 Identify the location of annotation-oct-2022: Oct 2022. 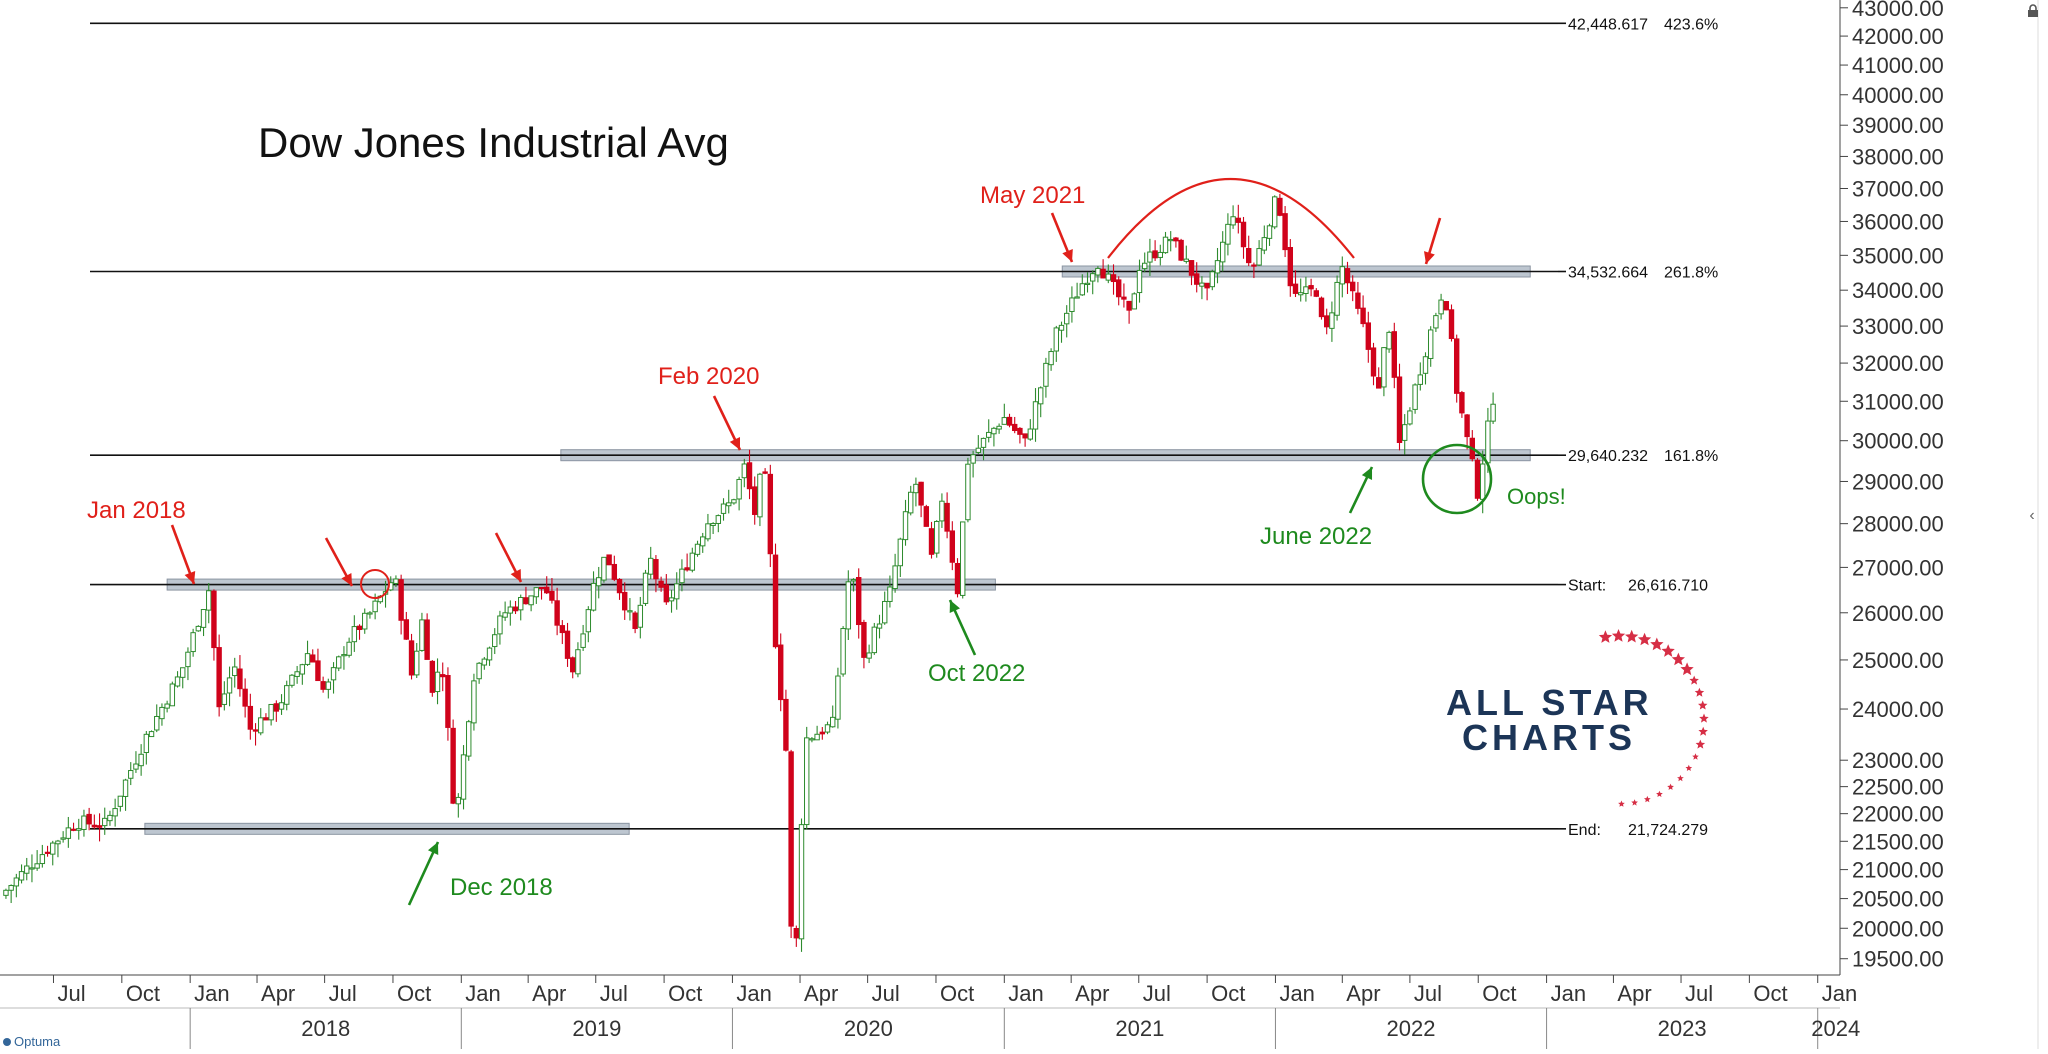
(976, 673).